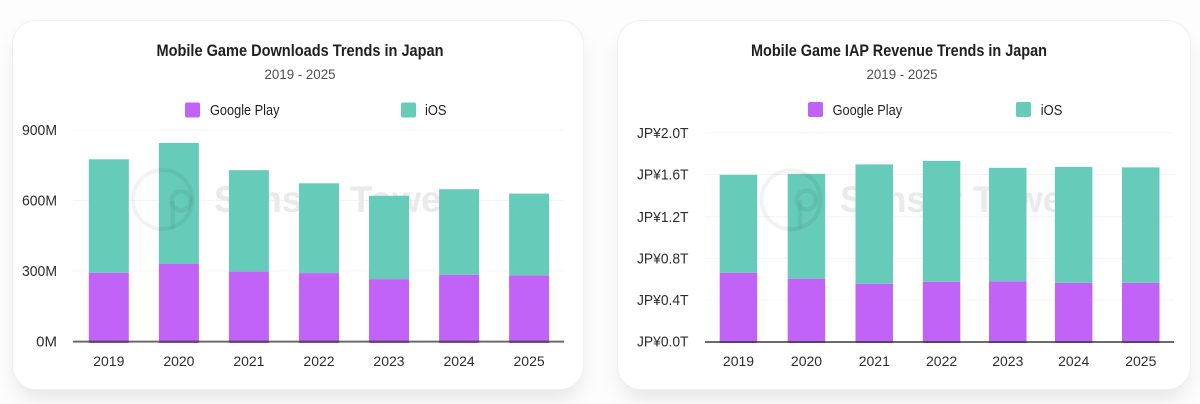  I want to click on svg-text: JP¥0.4T, so click(663, 300).